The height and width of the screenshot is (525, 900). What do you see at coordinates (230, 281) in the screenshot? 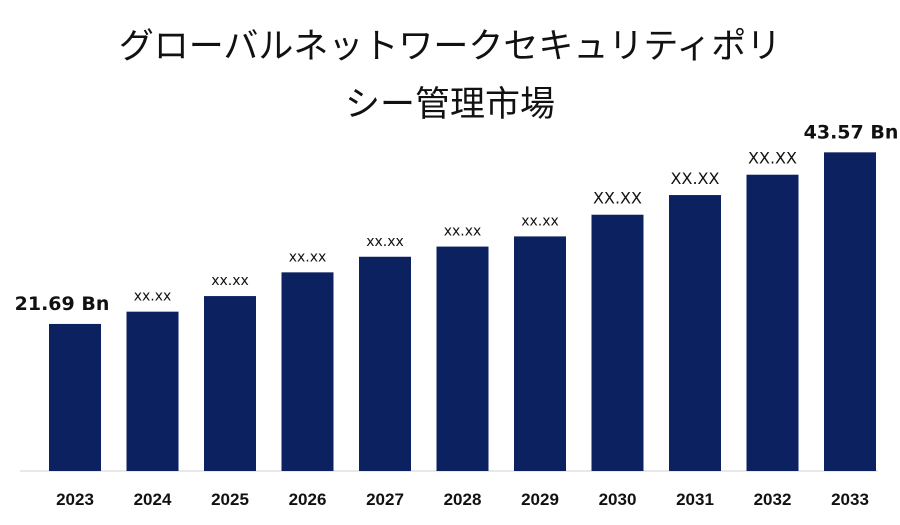
I see `value-label-2025: xx.xx` at bounding box center [230, 281].